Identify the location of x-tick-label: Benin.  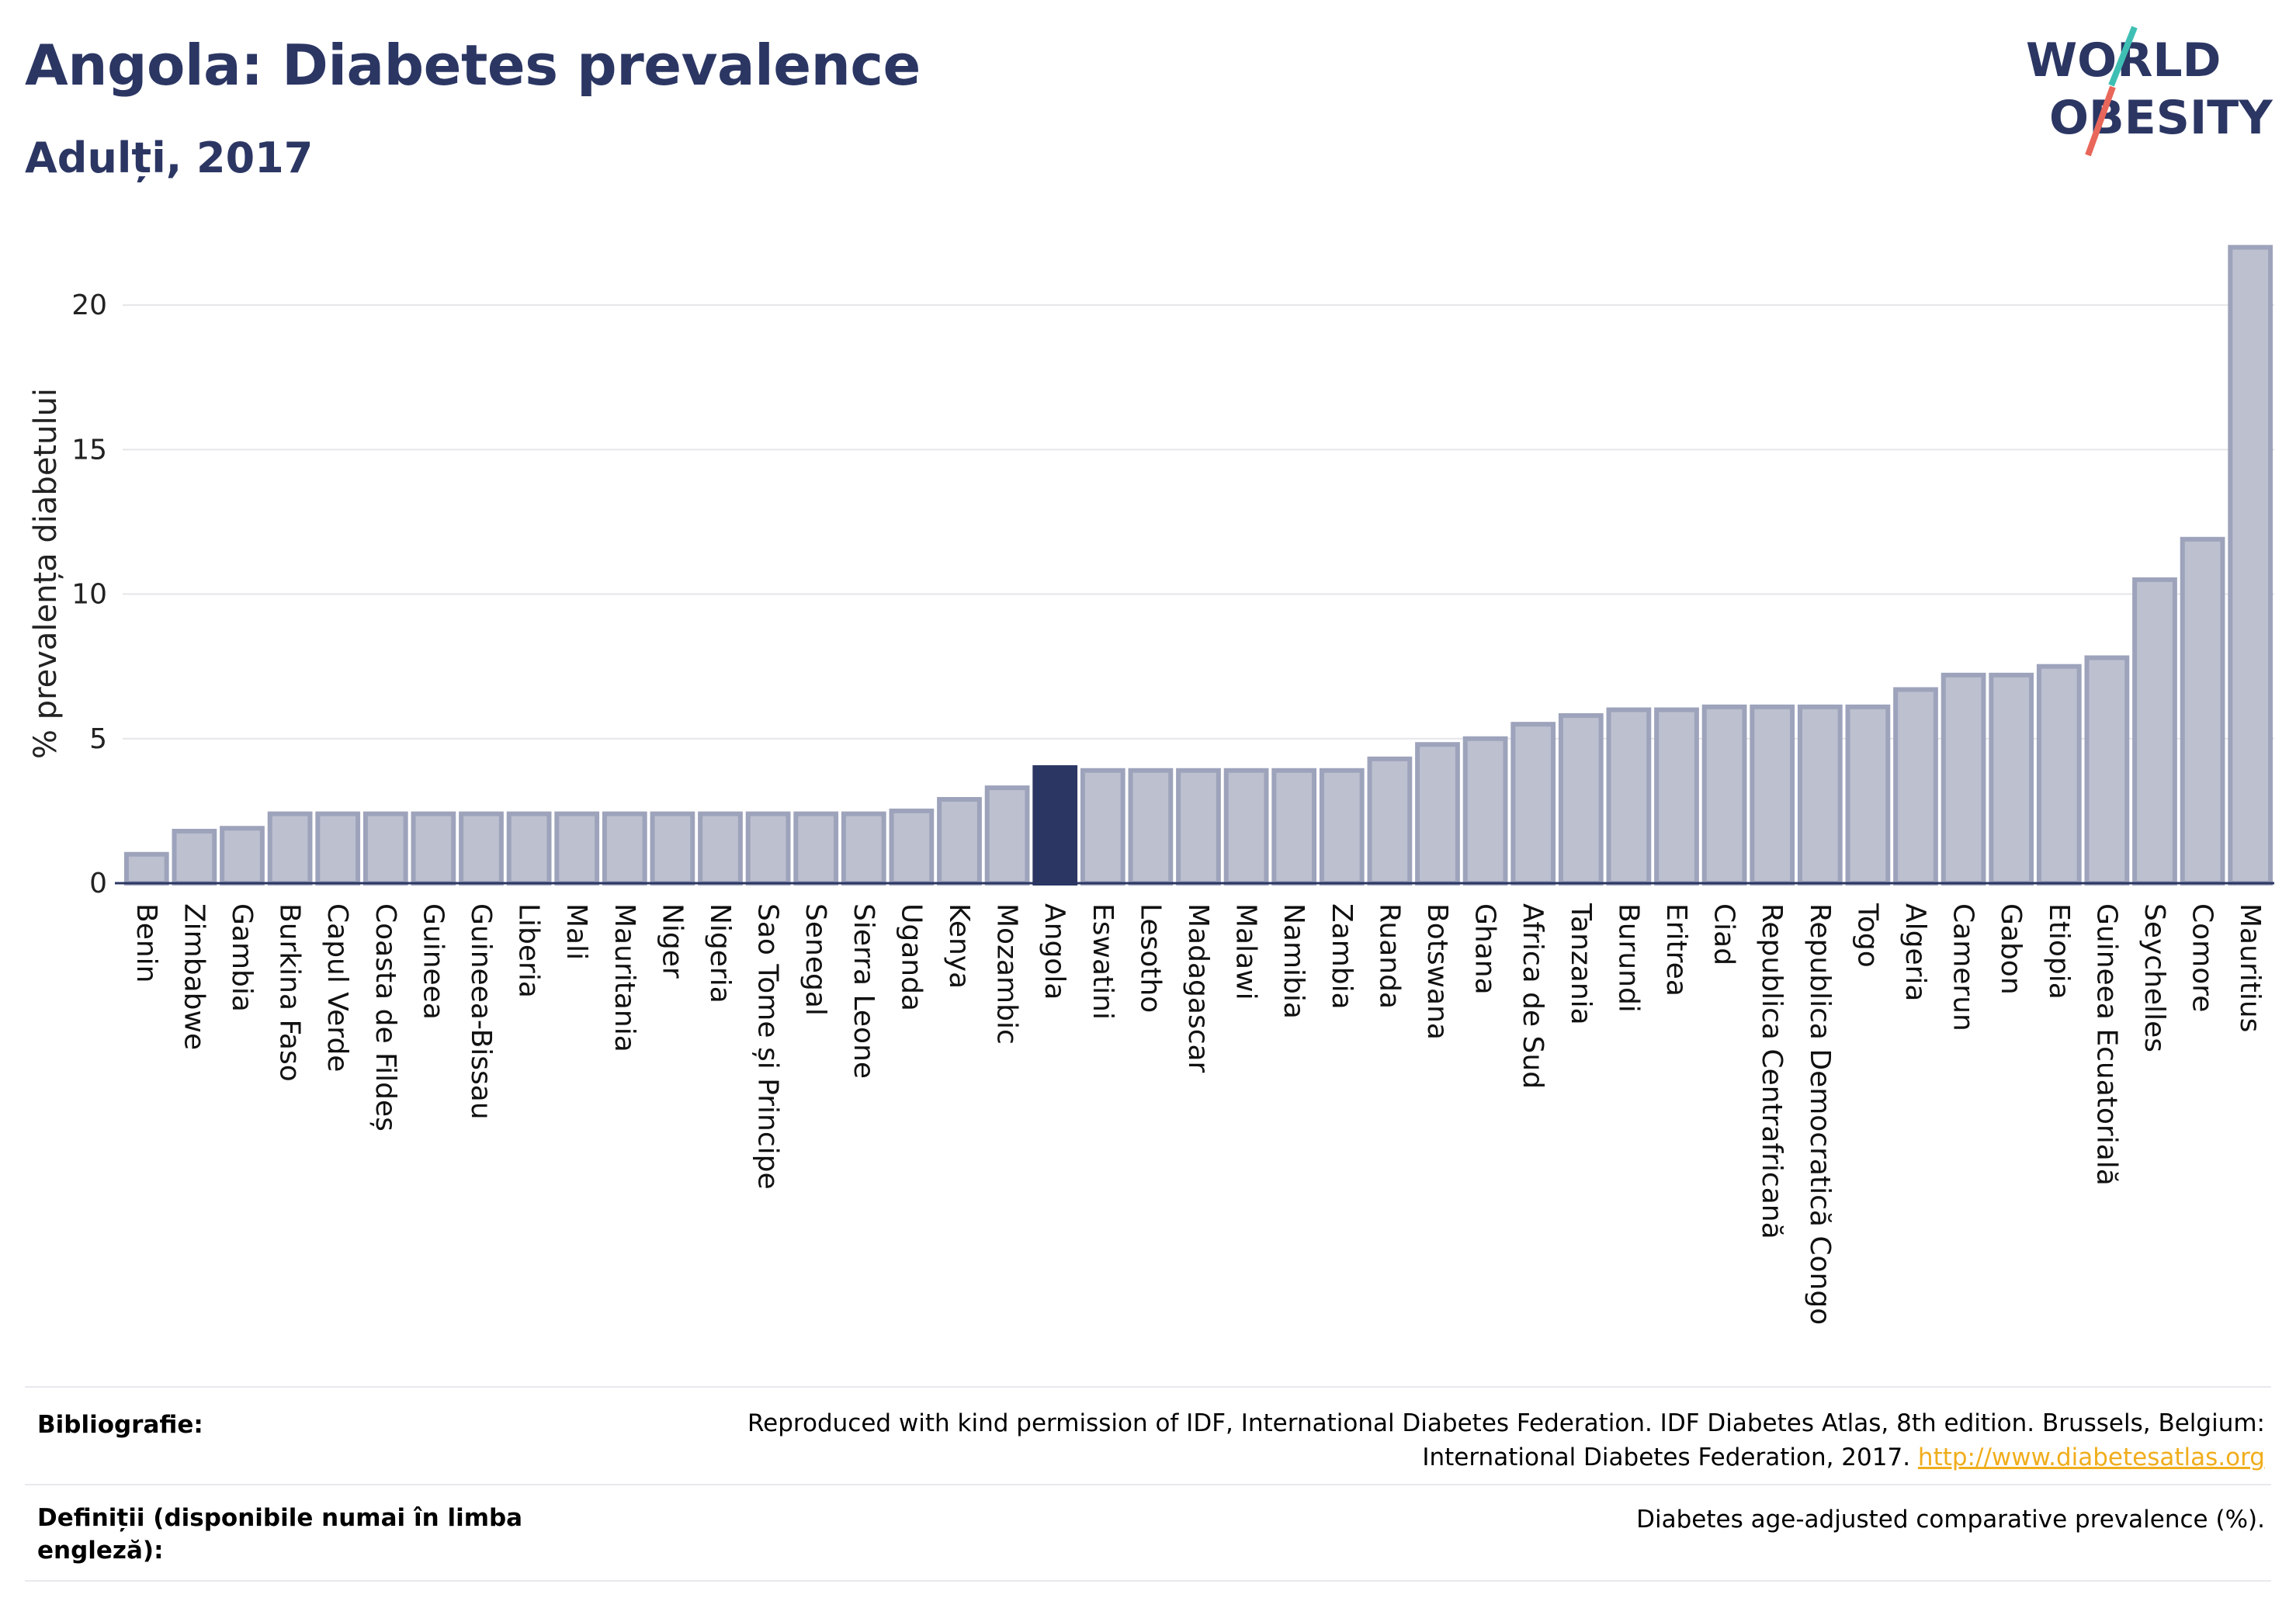
(146, 943).